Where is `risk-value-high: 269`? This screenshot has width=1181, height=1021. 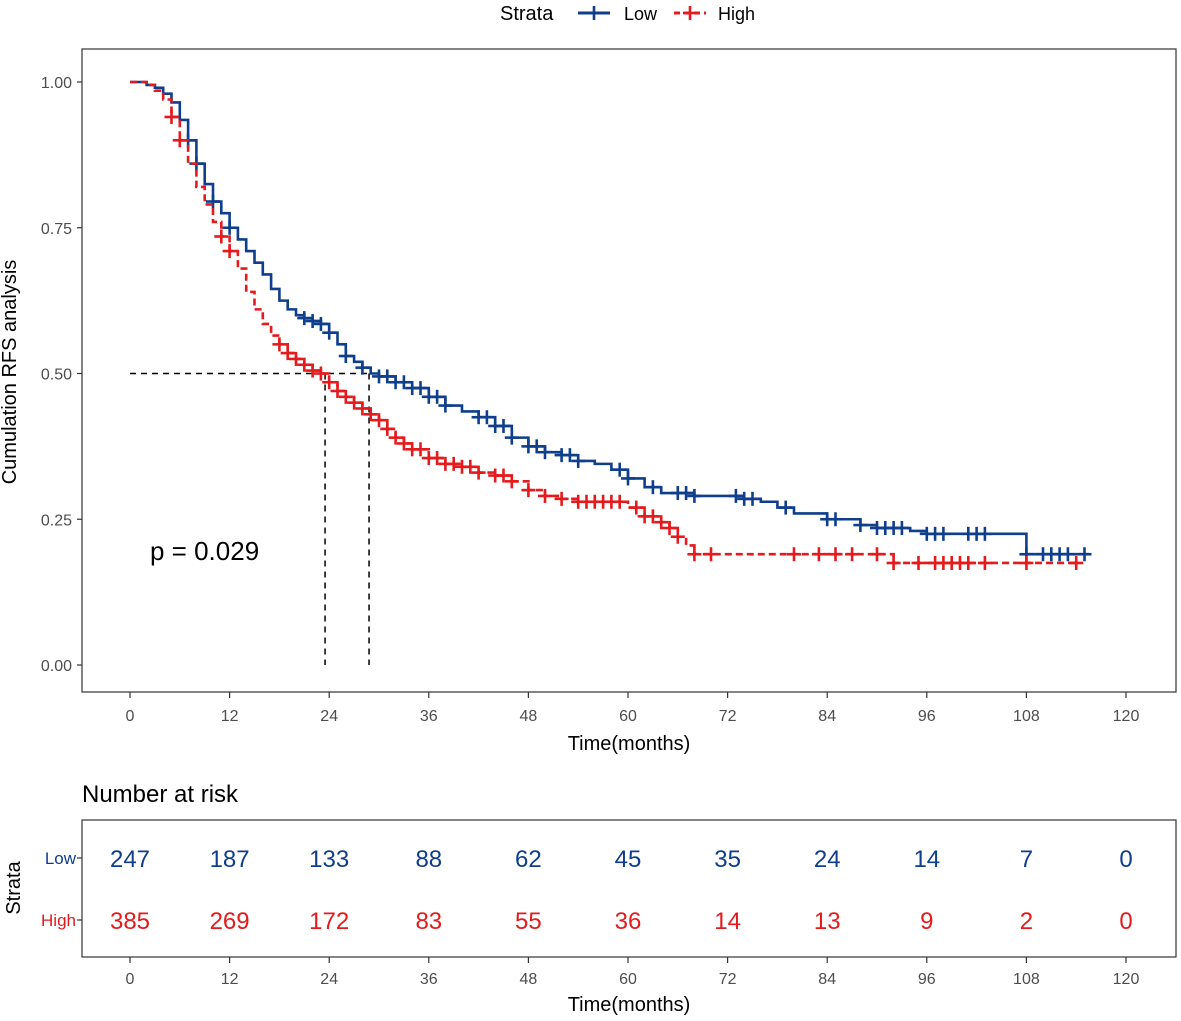 risk-value-high: 269 is located at coordinates (230, 921).